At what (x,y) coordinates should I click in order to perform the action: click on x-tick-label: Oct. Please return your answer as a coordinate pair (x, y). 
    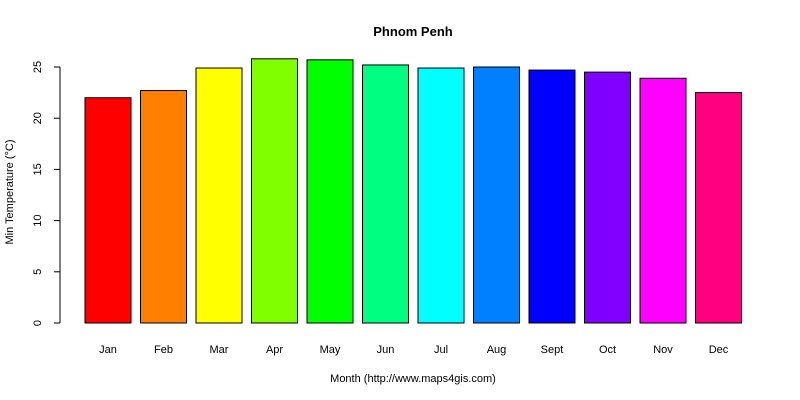
    Looking at the image, I should click on (607, 350).